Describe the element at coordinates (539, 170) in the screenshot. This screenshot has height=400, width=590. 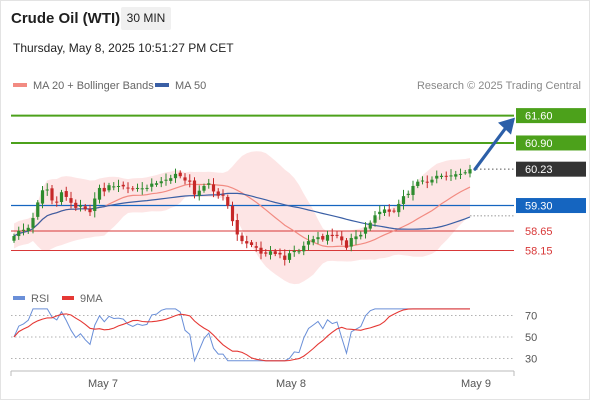
I see `level-tag-text: 60.23` at that location.